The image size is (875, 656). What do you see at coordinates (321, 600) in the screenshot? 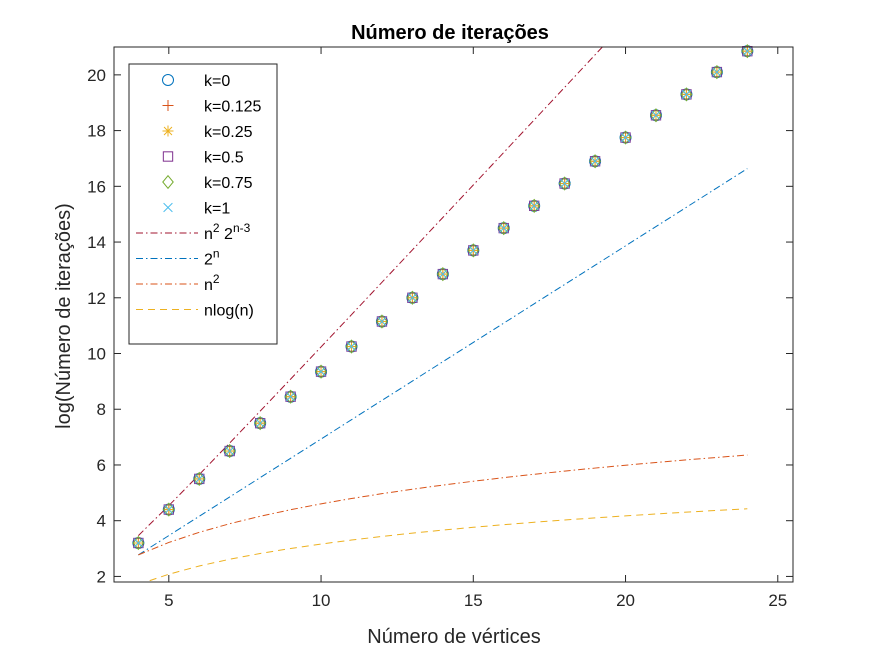
I see `x-tick-label: 10` at bounding box center [321, 600].